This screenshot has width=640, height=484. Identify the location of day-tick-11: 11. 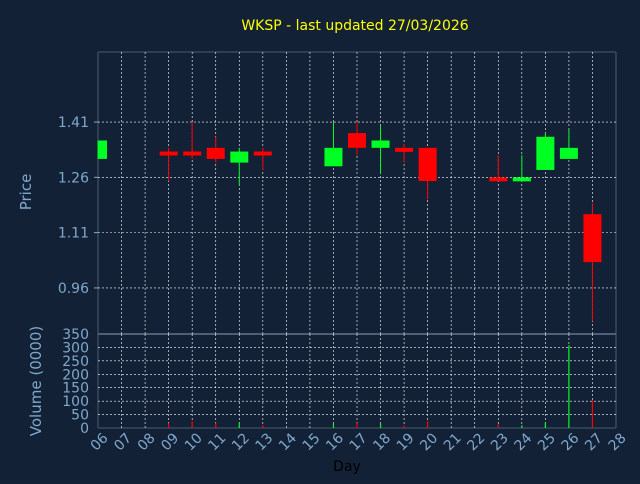
(217, 442).